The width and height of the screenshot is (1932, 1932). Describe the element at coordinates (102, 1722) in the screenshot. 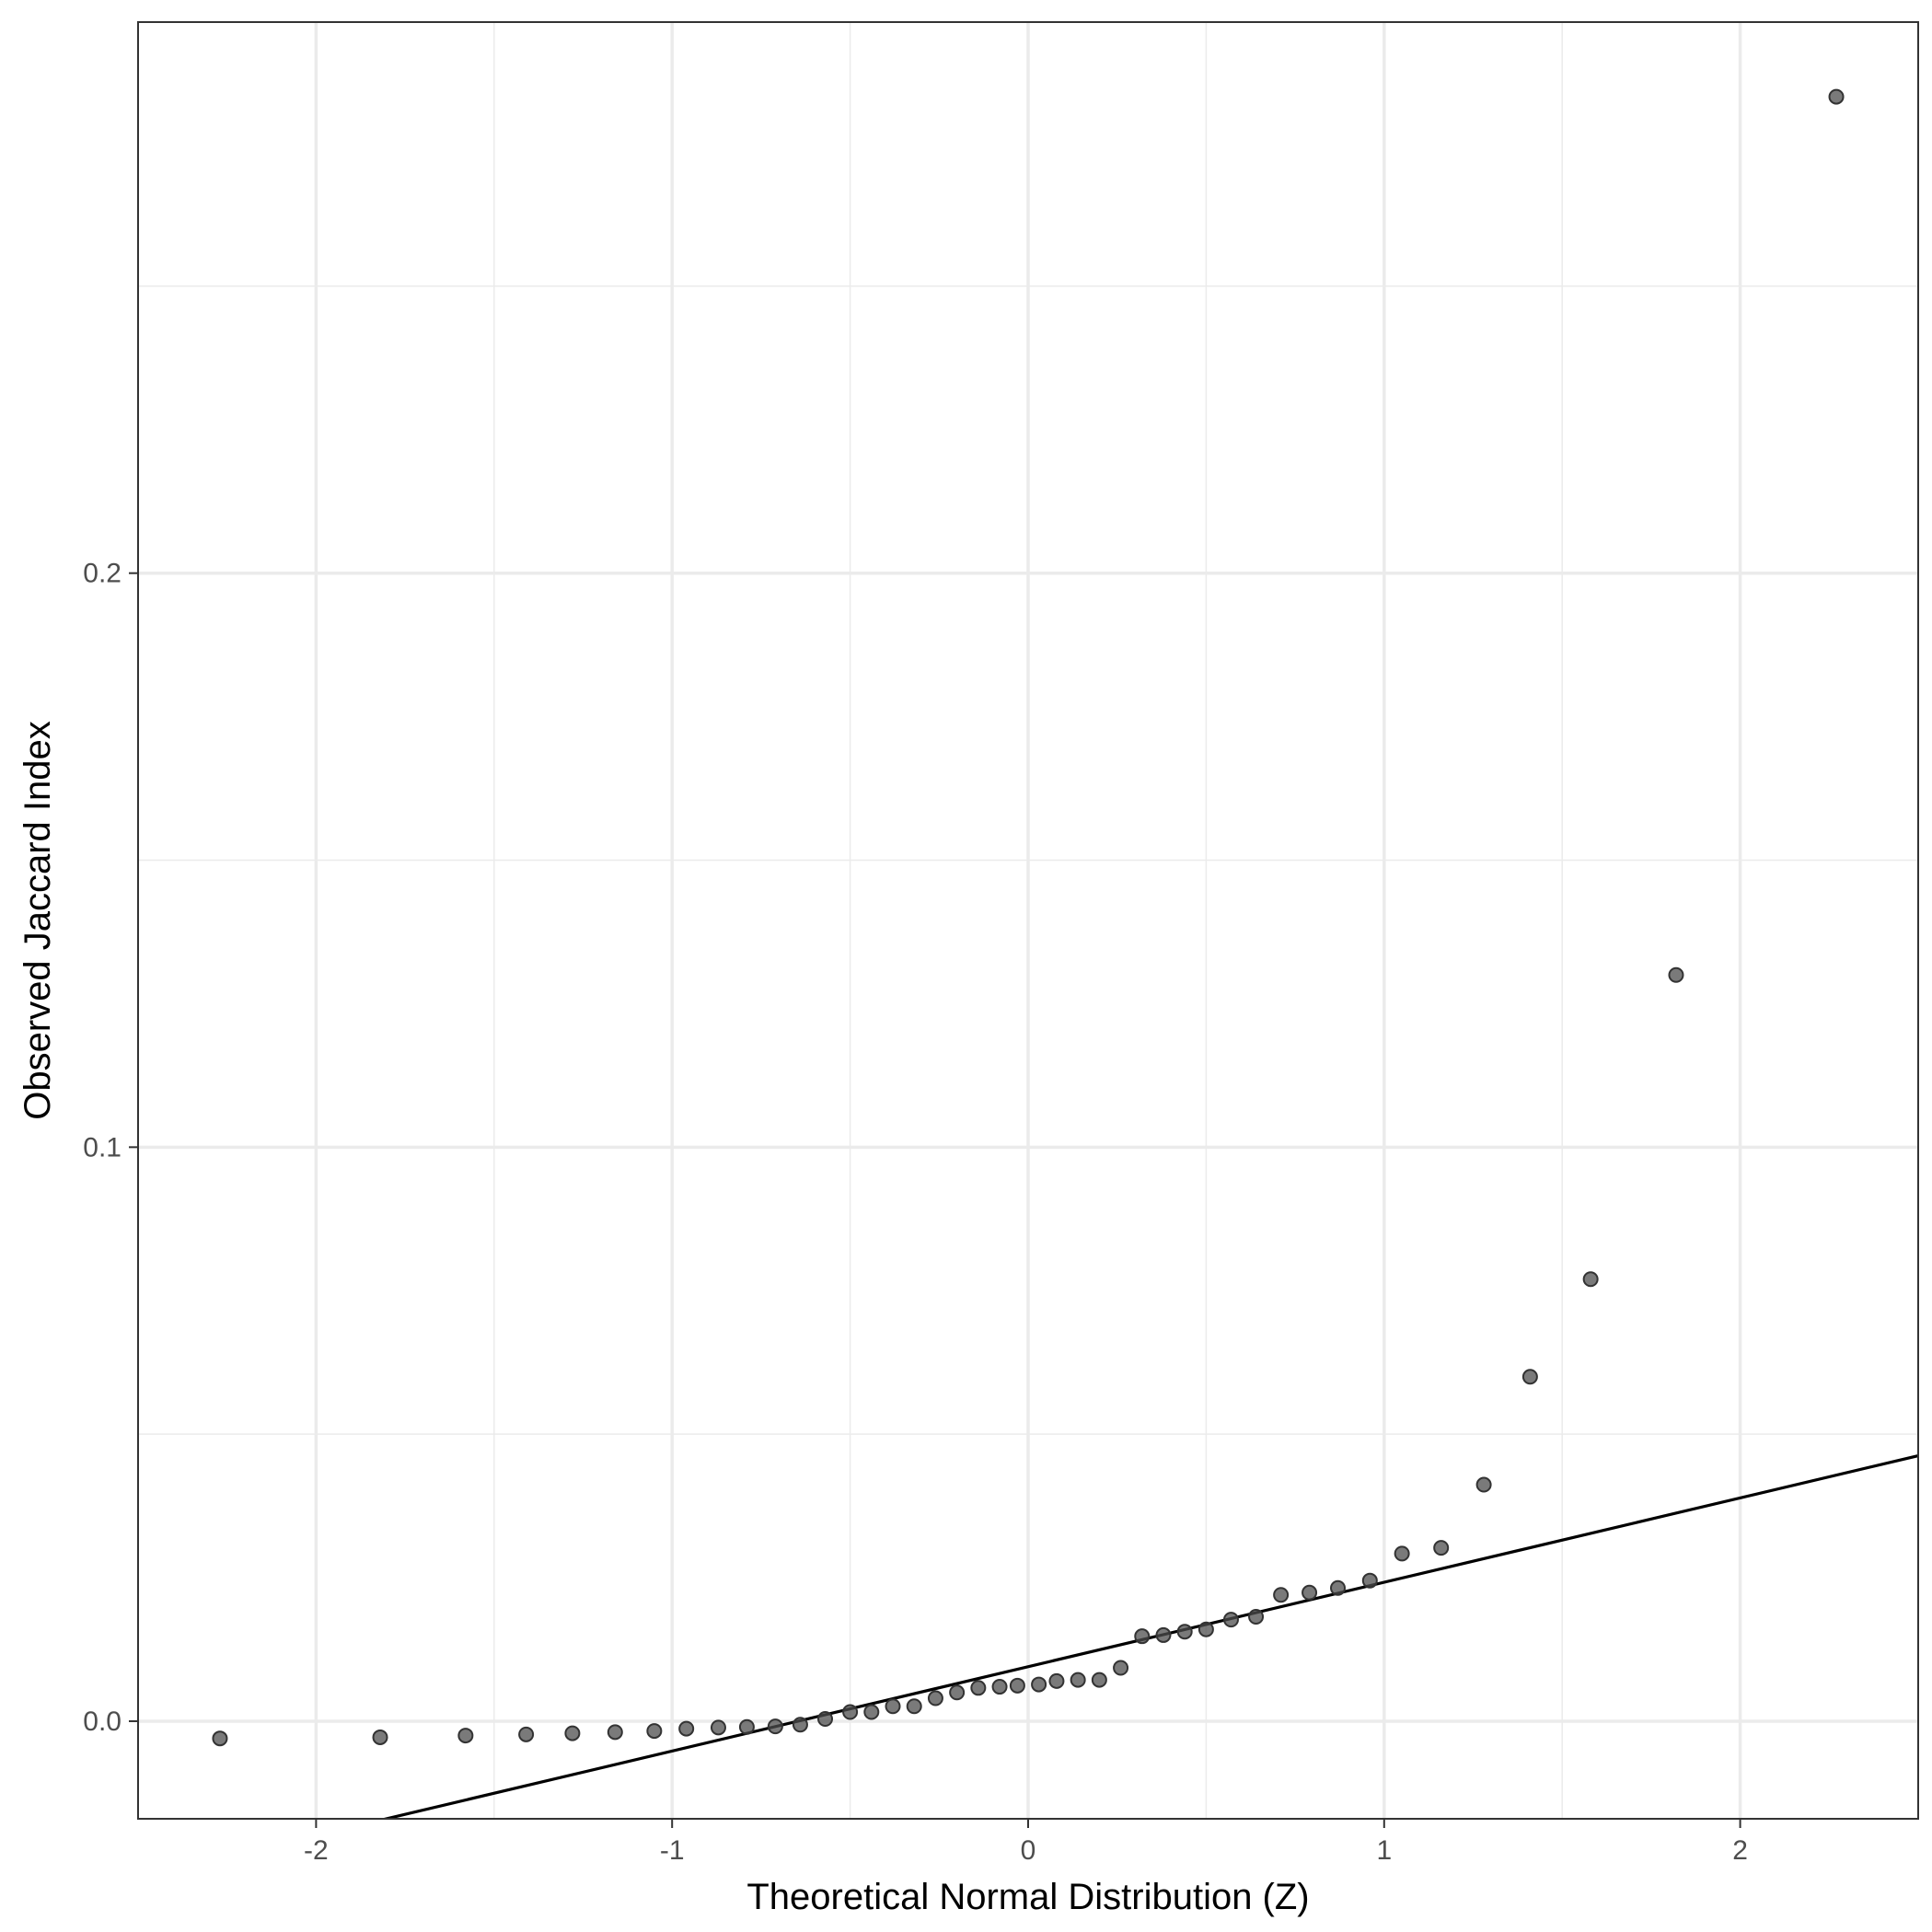

I see `y-tick-label: 0.0` at that location.